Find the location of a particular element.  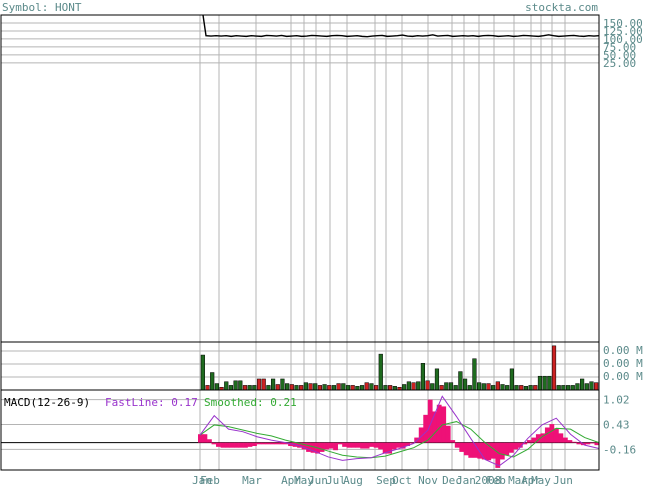

x-tick-label: Jul is located at coordinates (336, 480).